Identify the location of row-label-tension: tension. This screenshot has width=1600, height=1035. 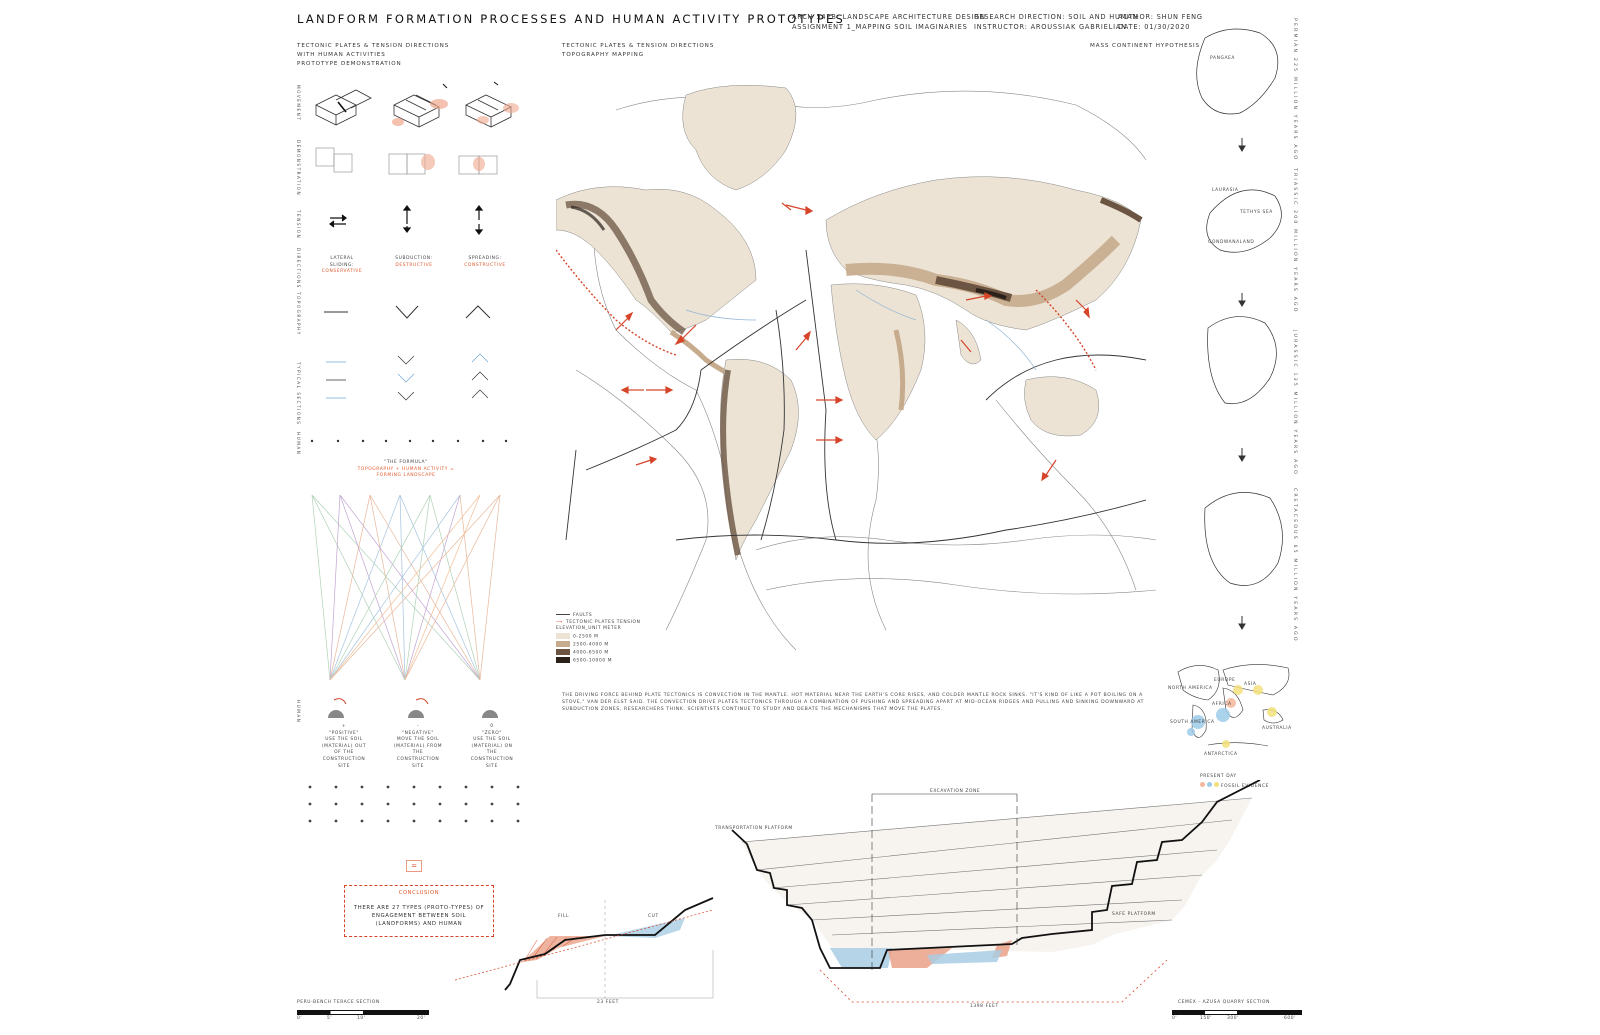
(298, 225).